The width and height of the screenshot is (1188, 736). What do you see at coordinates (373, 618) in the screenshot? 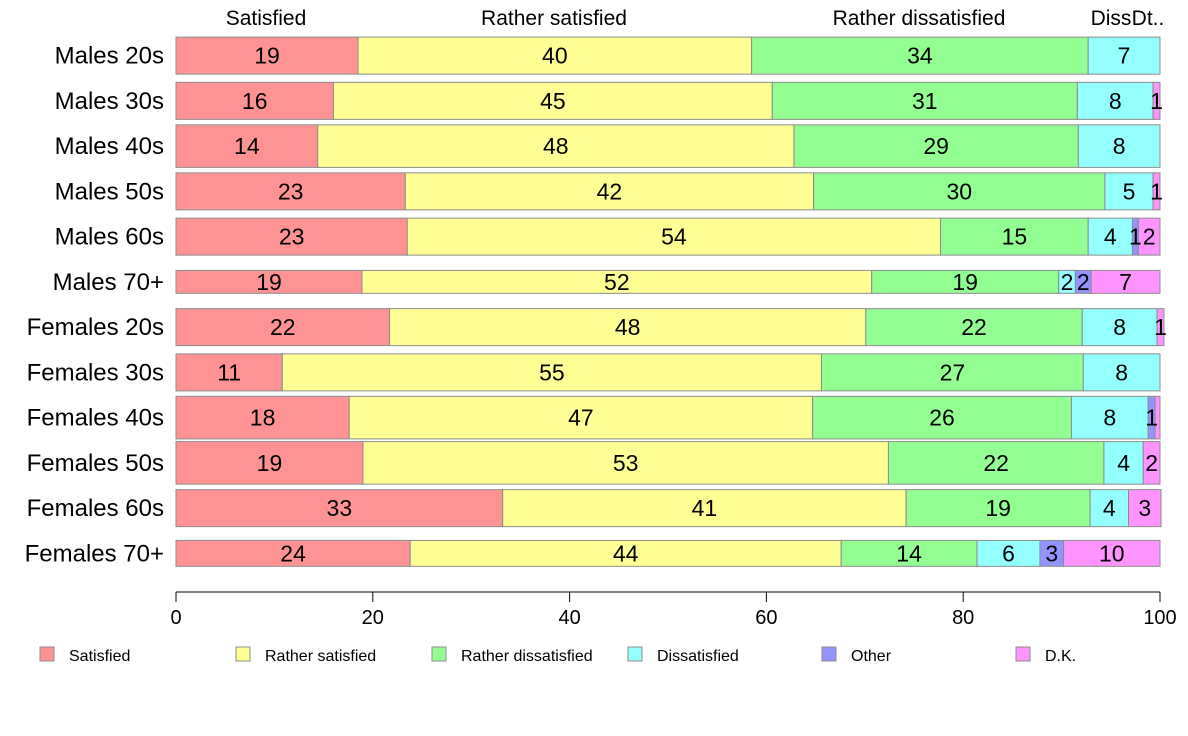
I see `x-tick-label: 20` at bounding box center [373, 618].